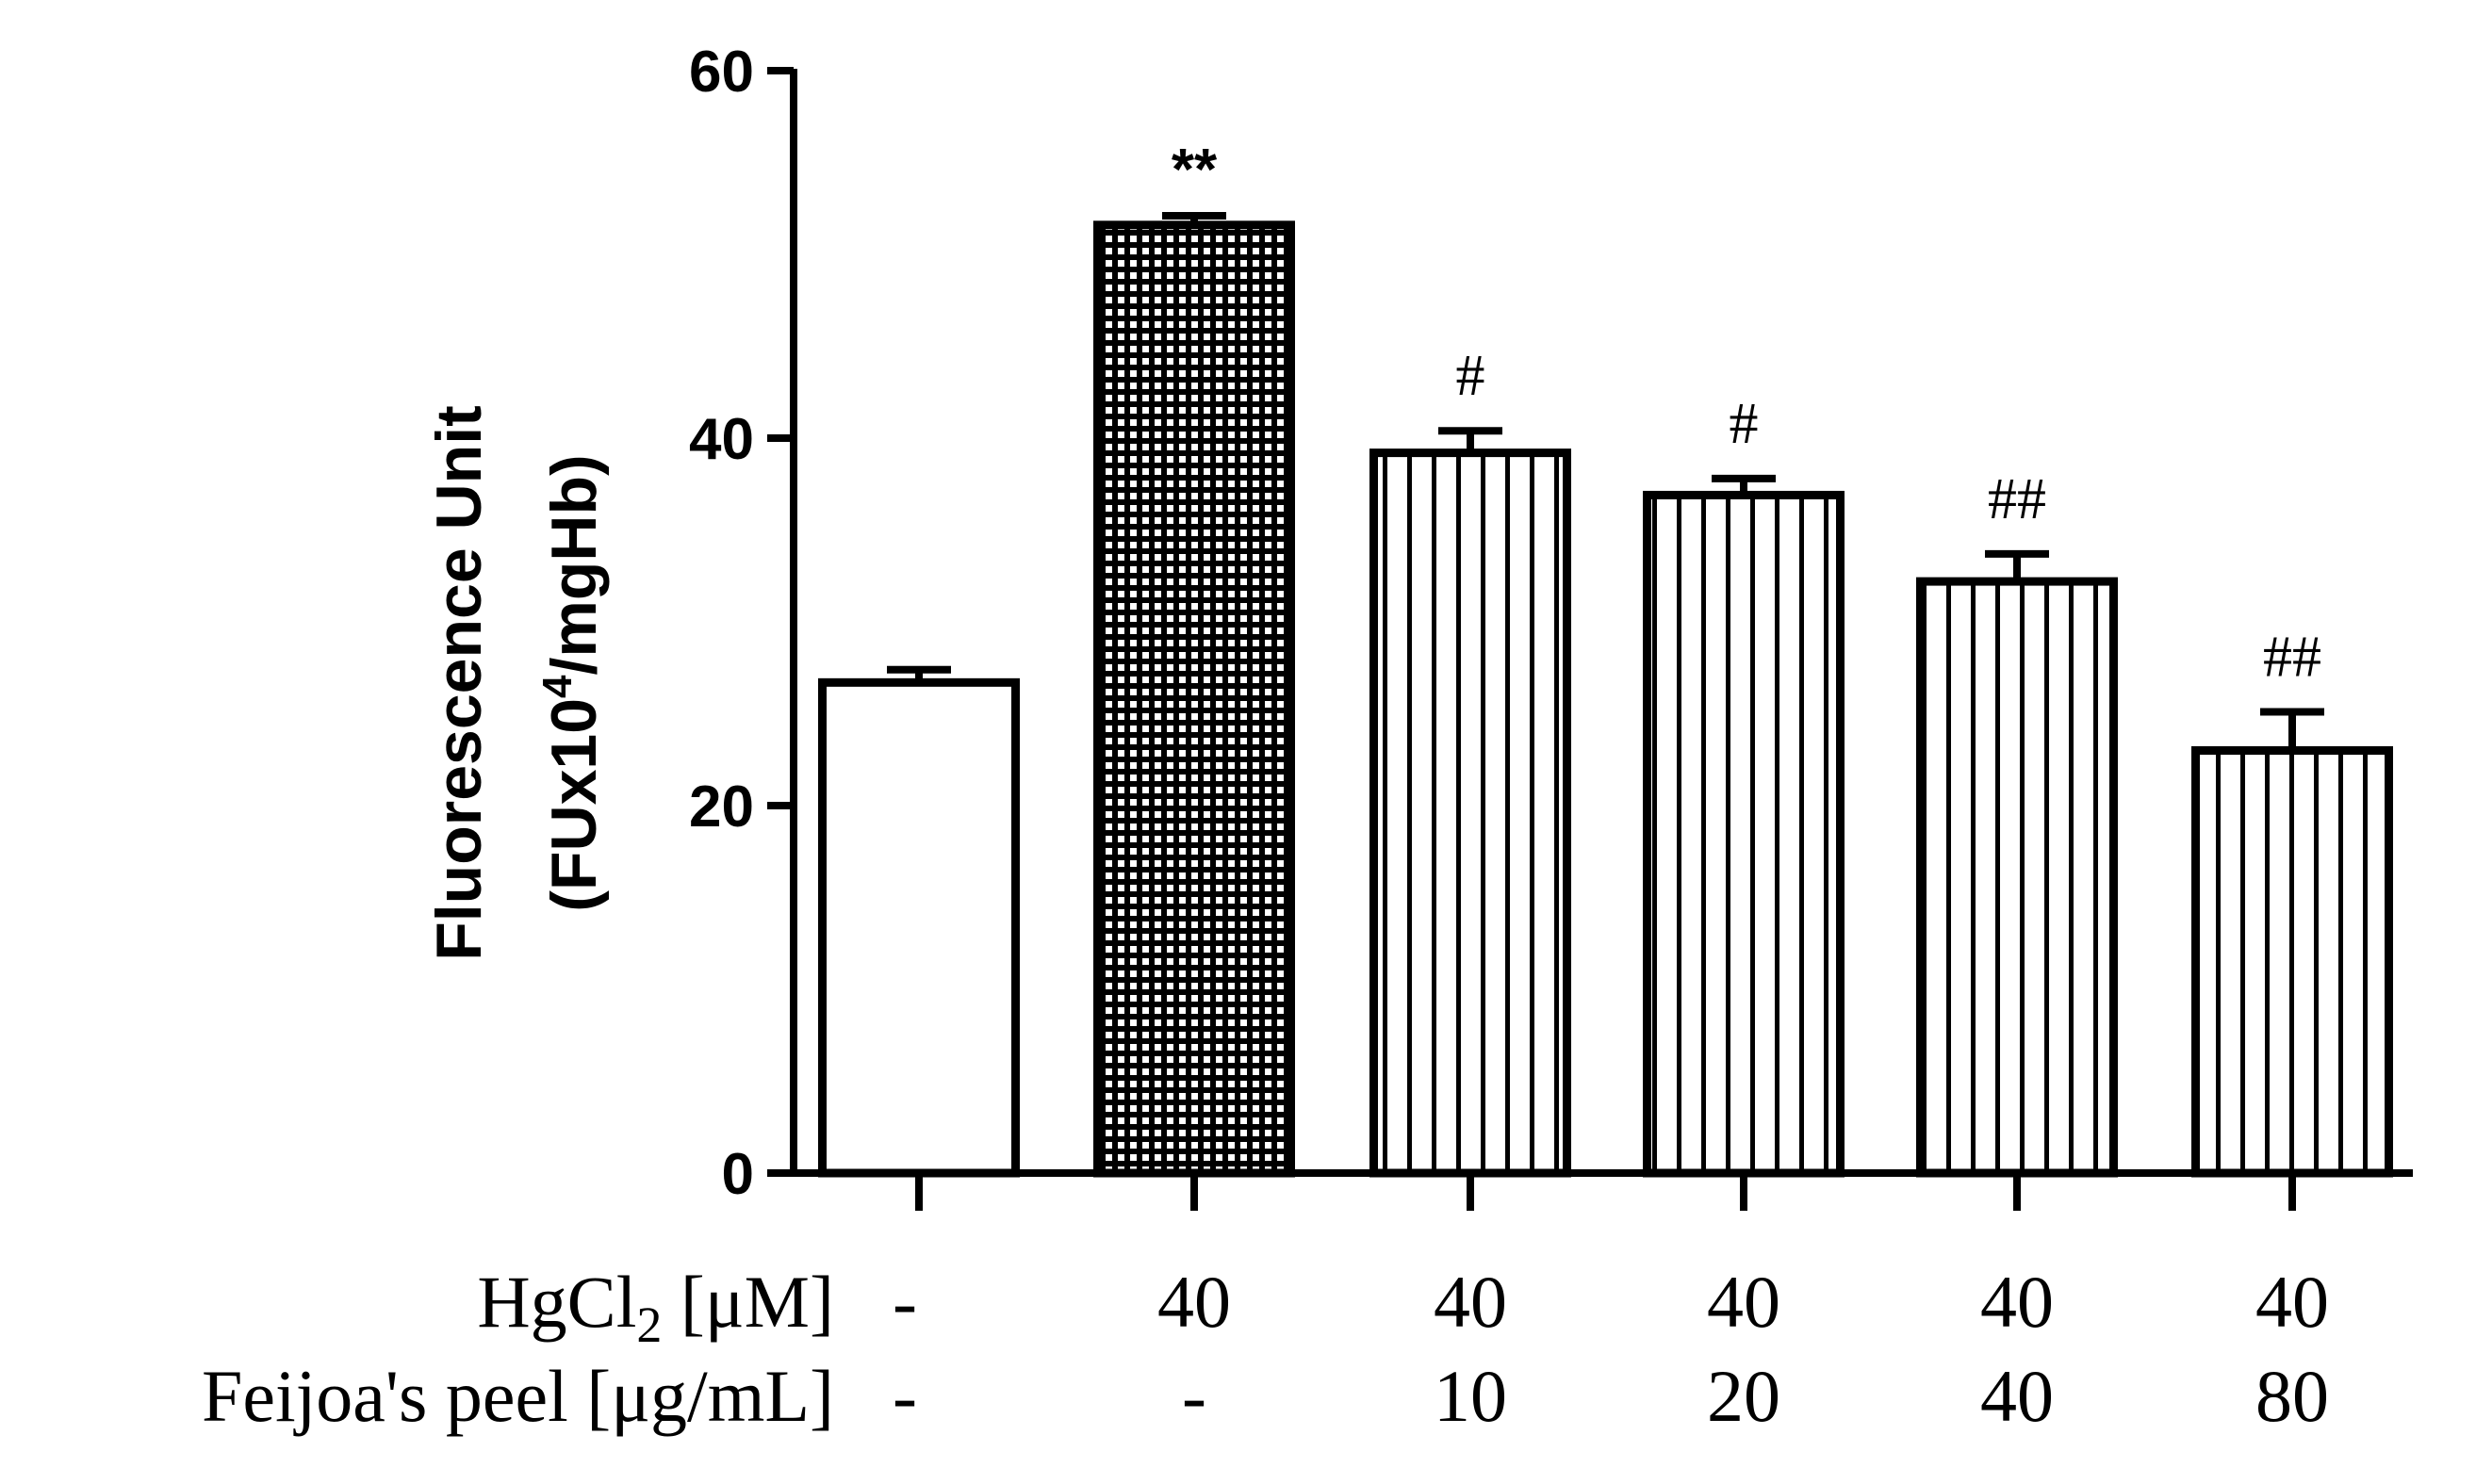 The image size is (2476, 1484). I want to click on condition-value: 20, so click(1743, 1396).